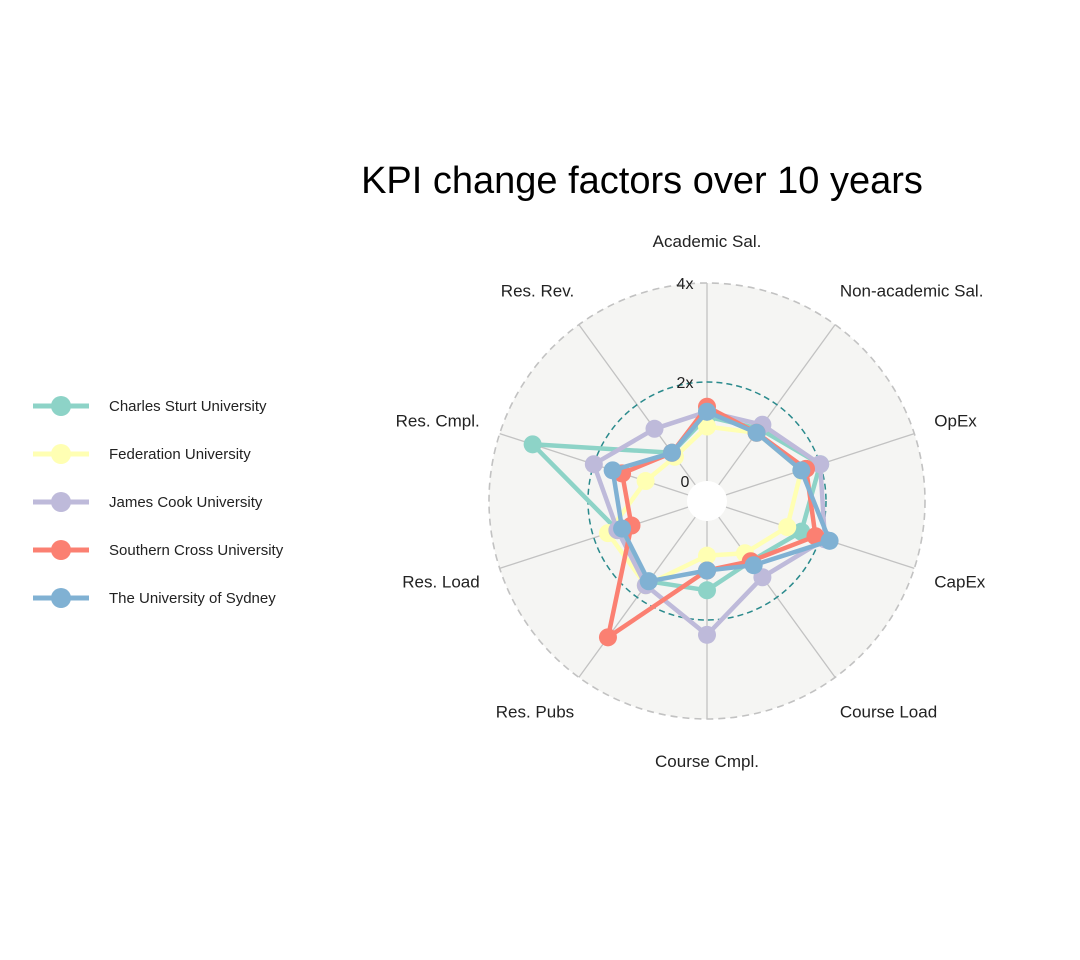 The width and height of the screenshot is (1080, 960). I want to click on legend-item: James Cook University, so click(148, 502).